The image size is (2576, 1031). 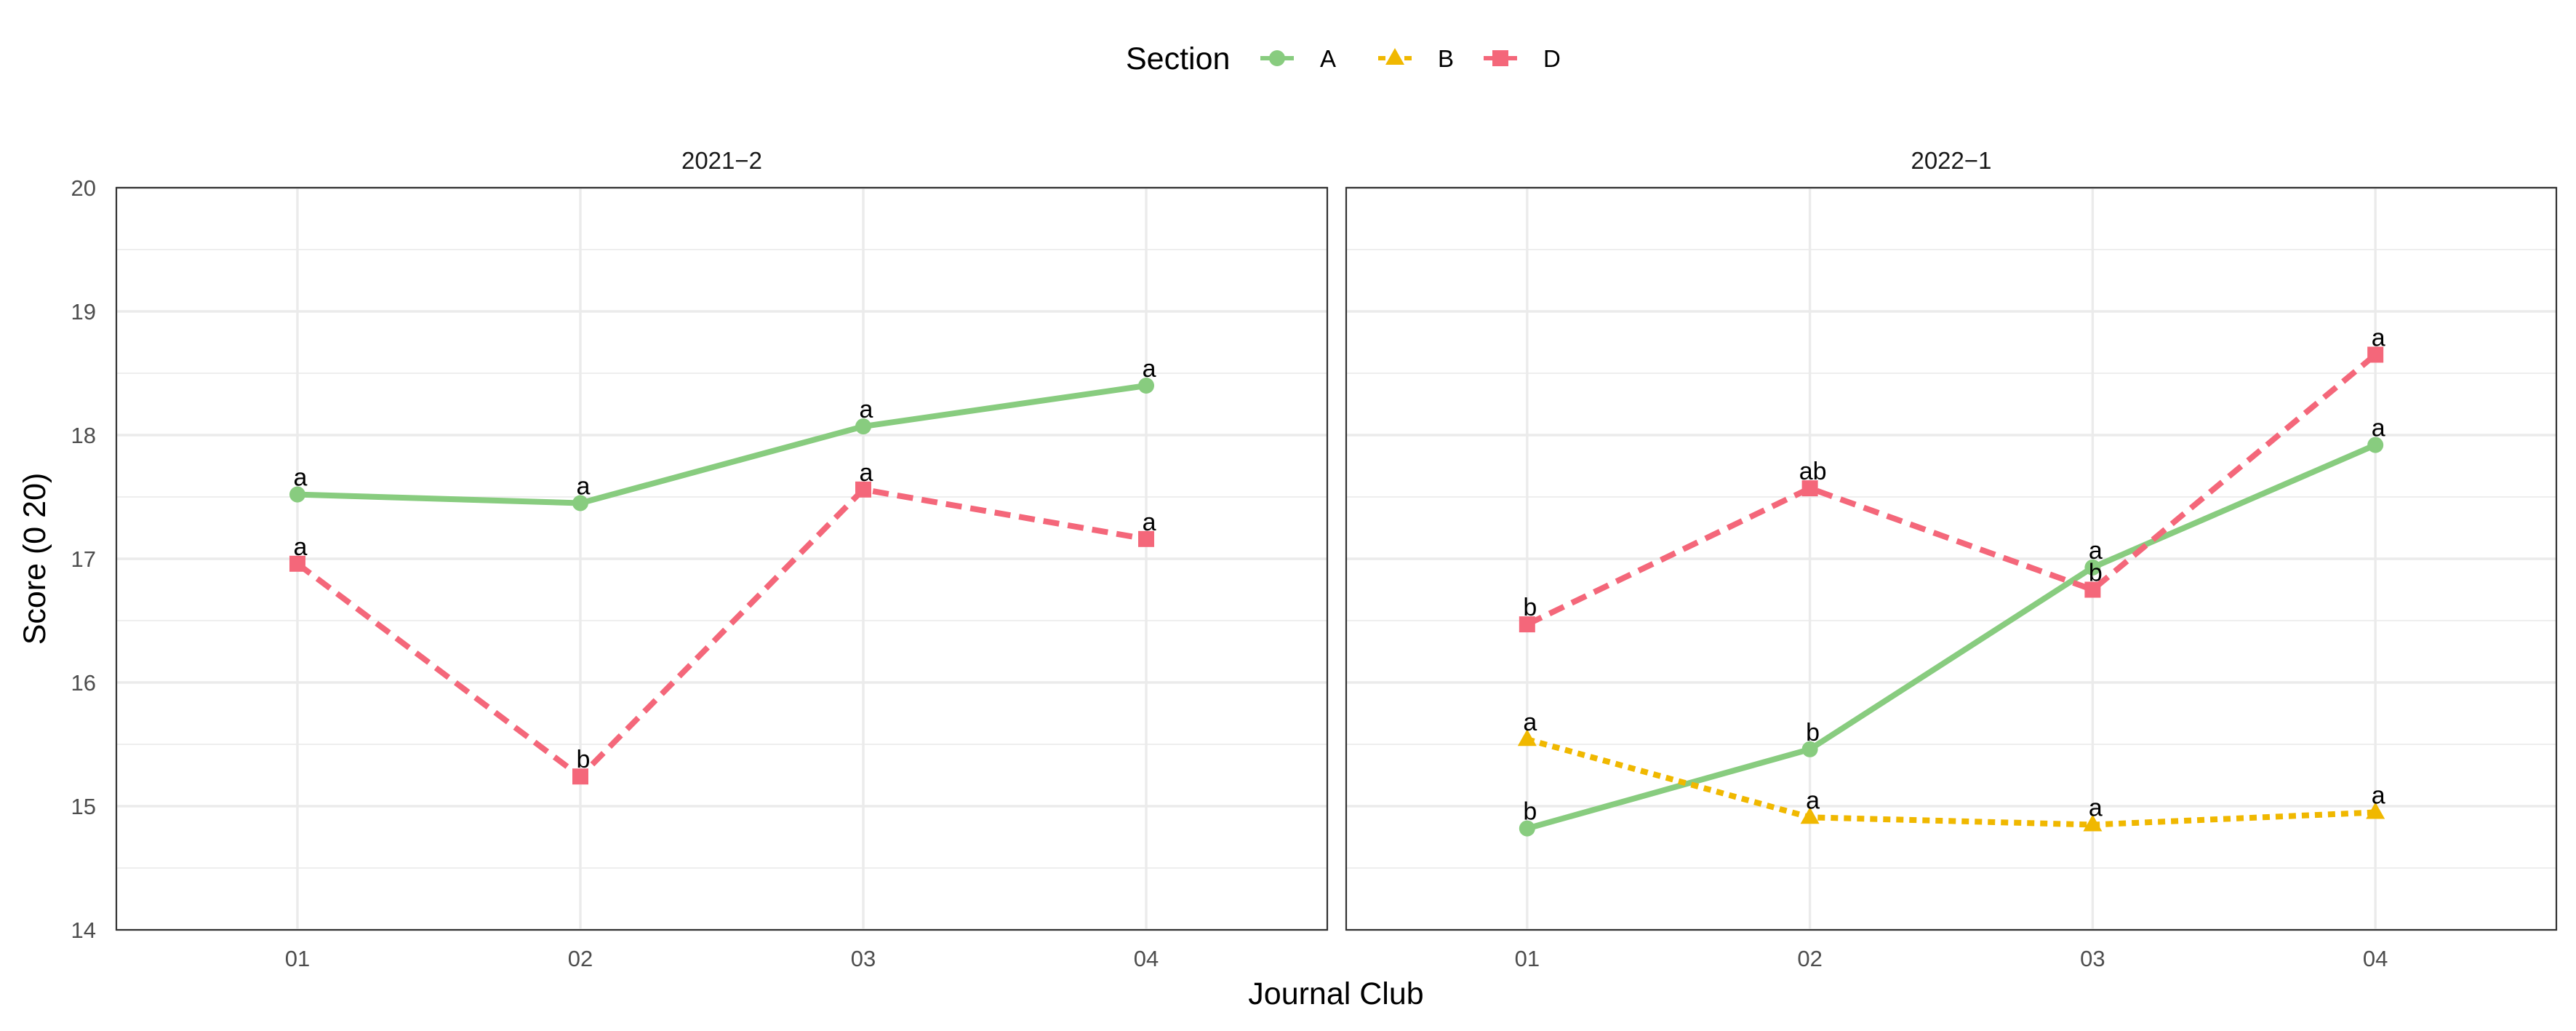 What do you see at coordinates (1343, 58) in the screenshot?
I see `legend: Section A B D` at bounding box center [1343, 58].